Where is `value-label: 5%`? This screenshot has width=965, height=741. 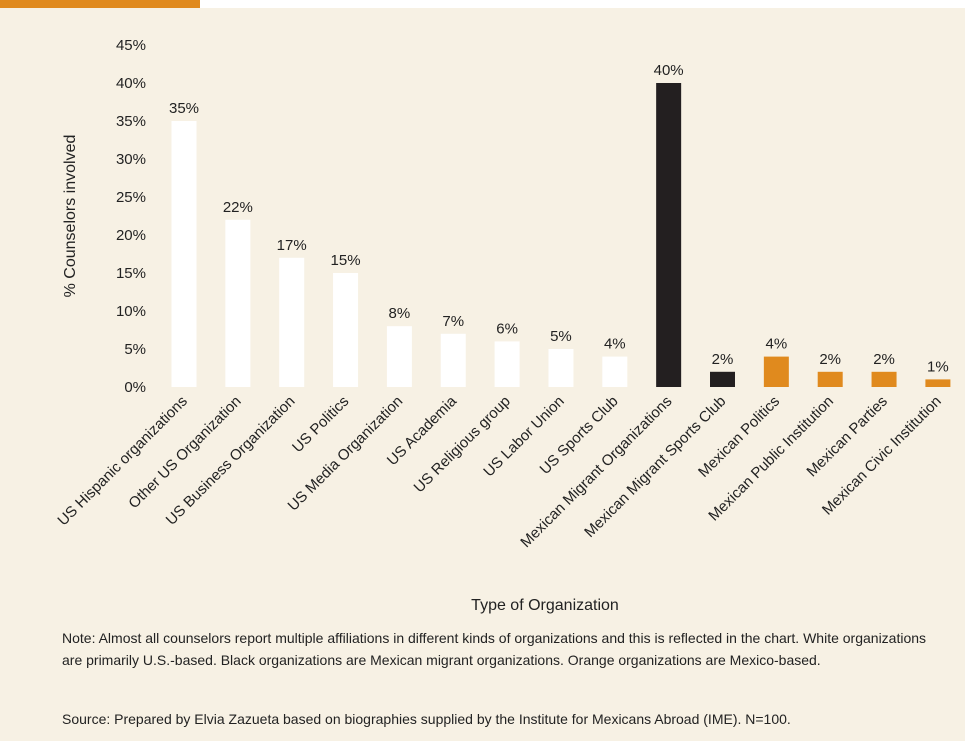 value-label: 5% is located at coordinates (561, 336).